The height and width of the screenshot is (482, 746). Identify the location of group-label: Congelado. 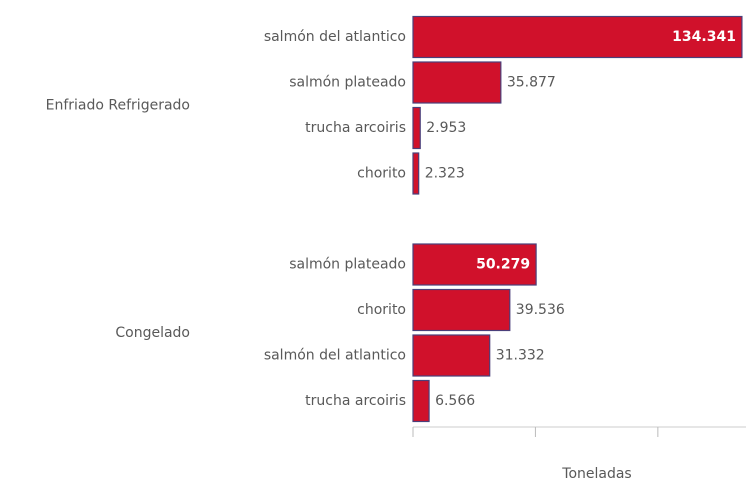
(152, 333).